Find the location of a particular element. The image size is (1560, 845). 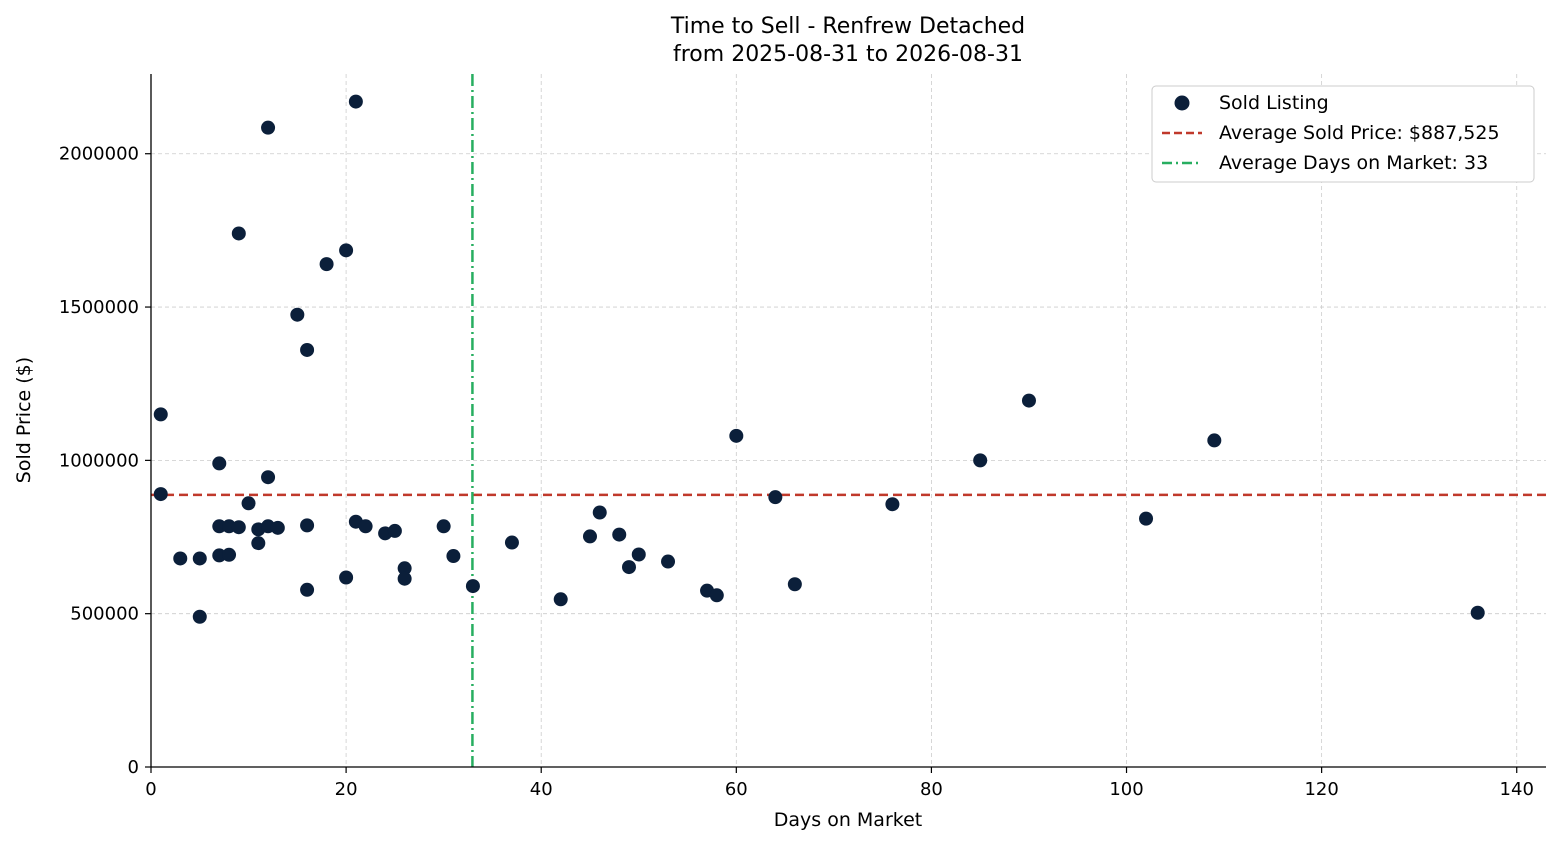

legend-label-sold-listing: Sold Listing is located at coordinates (1274, 103).